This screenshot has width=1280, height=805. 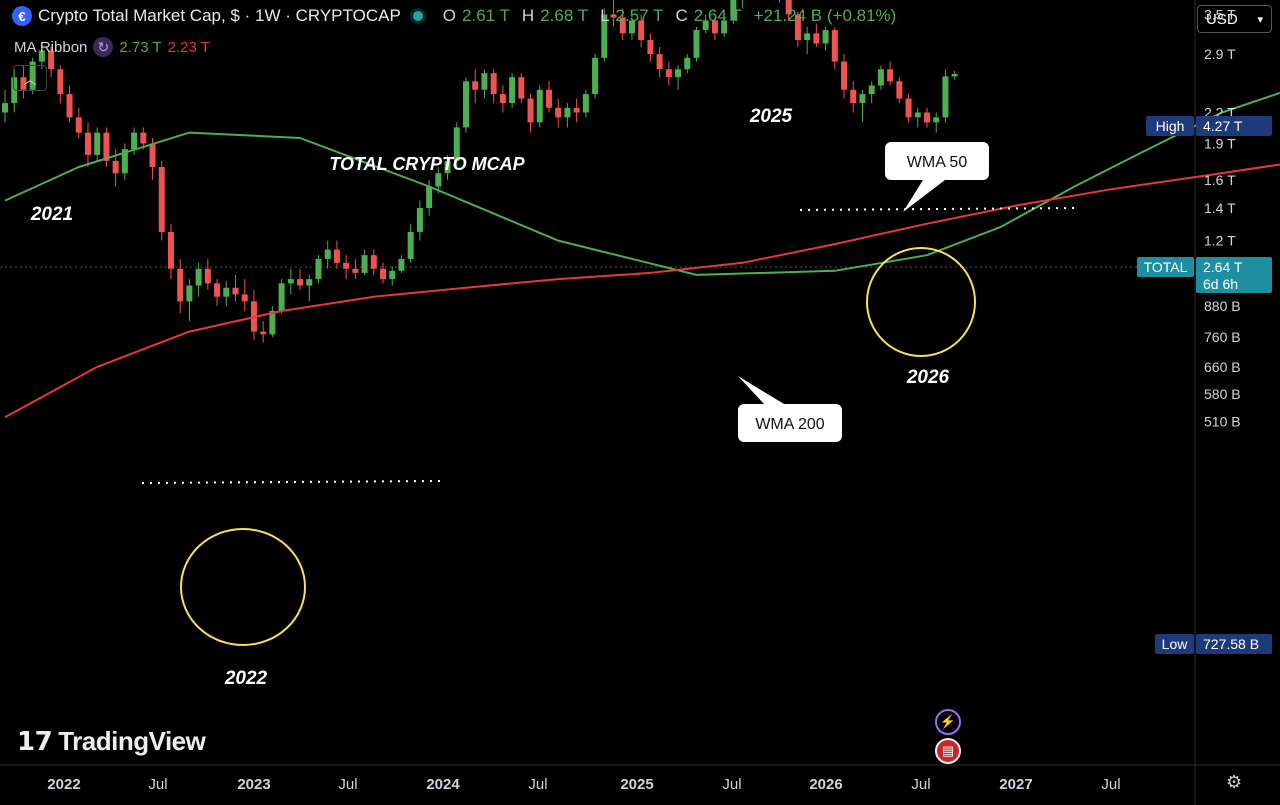 I want to click on svg-text: High, so click(x=1170, y=126).